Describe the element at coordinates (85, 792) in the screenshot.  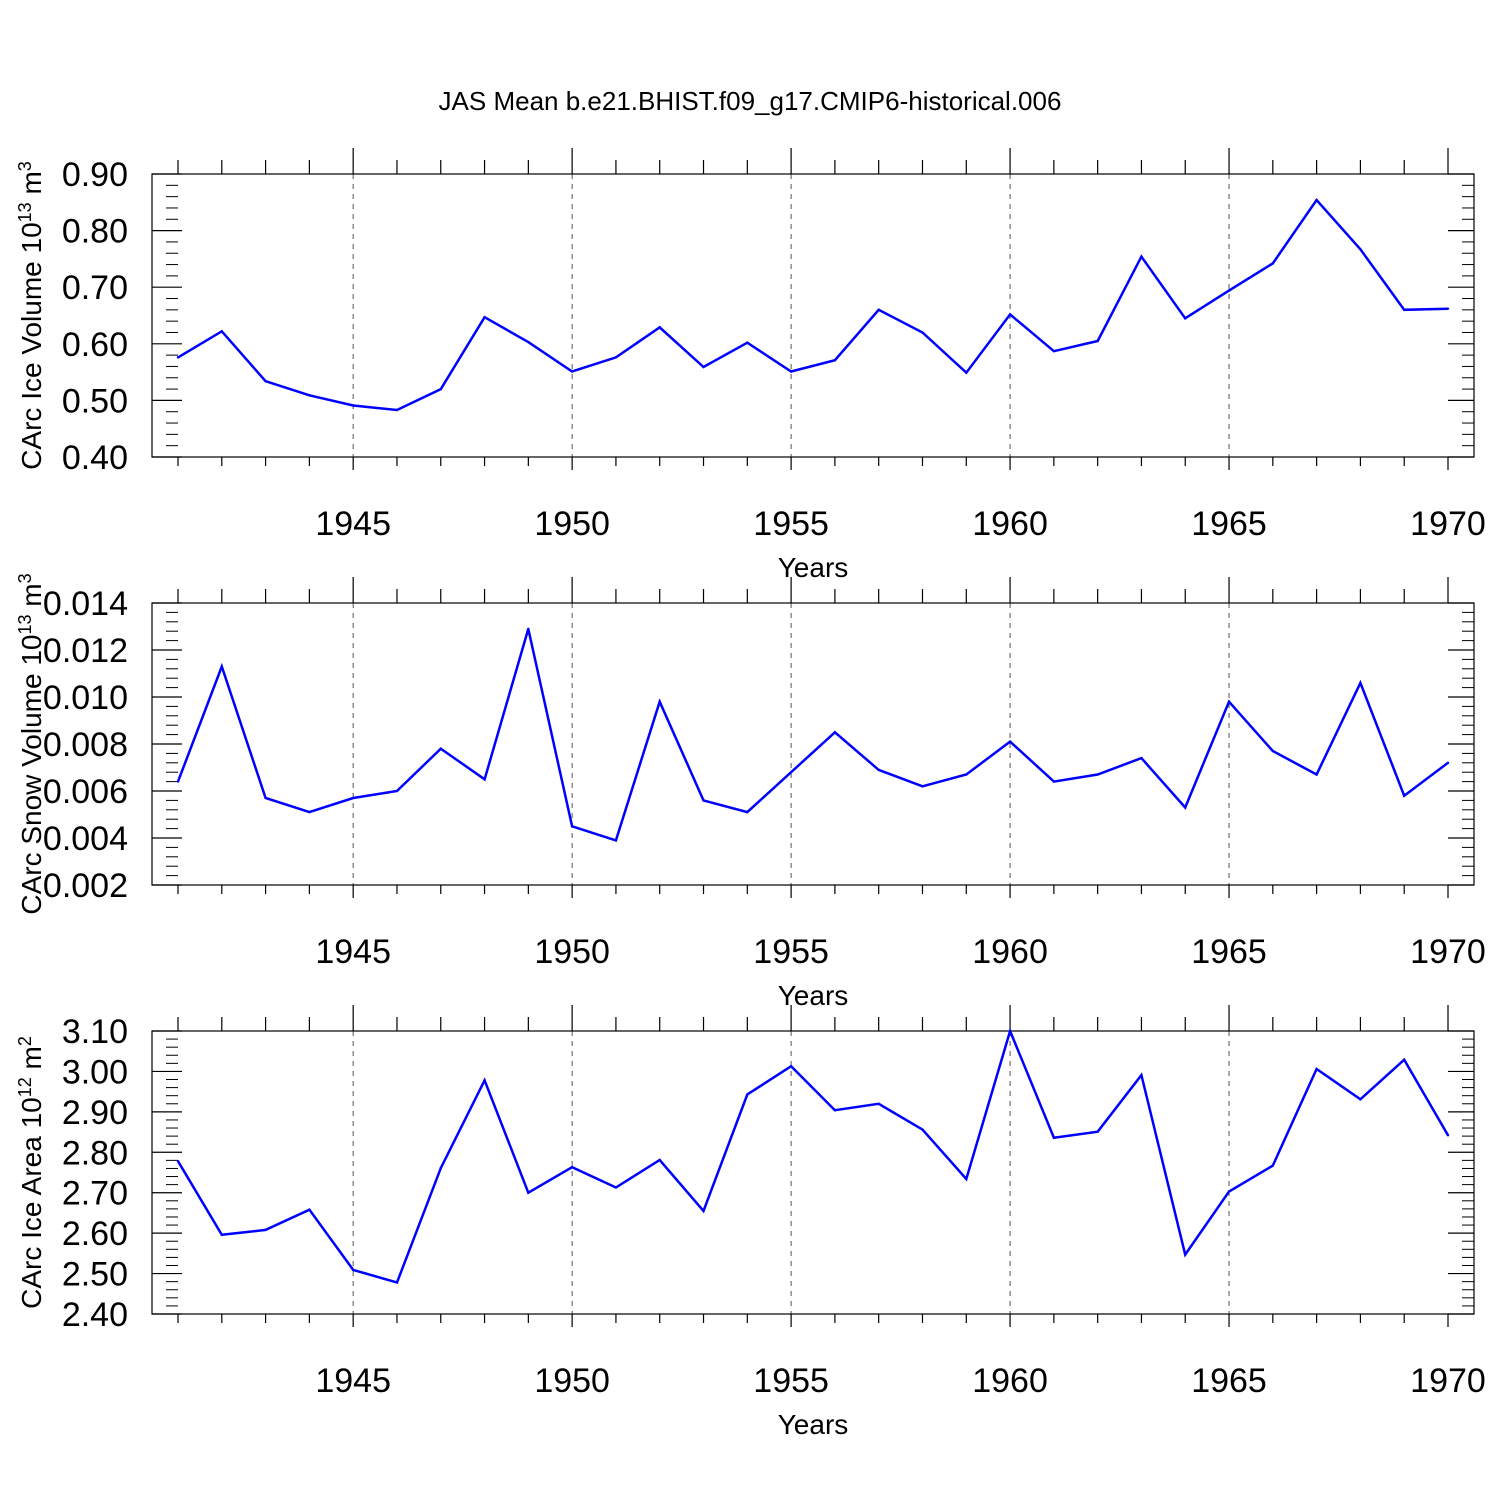
I see `y-tick-label: 0.006` at that location.